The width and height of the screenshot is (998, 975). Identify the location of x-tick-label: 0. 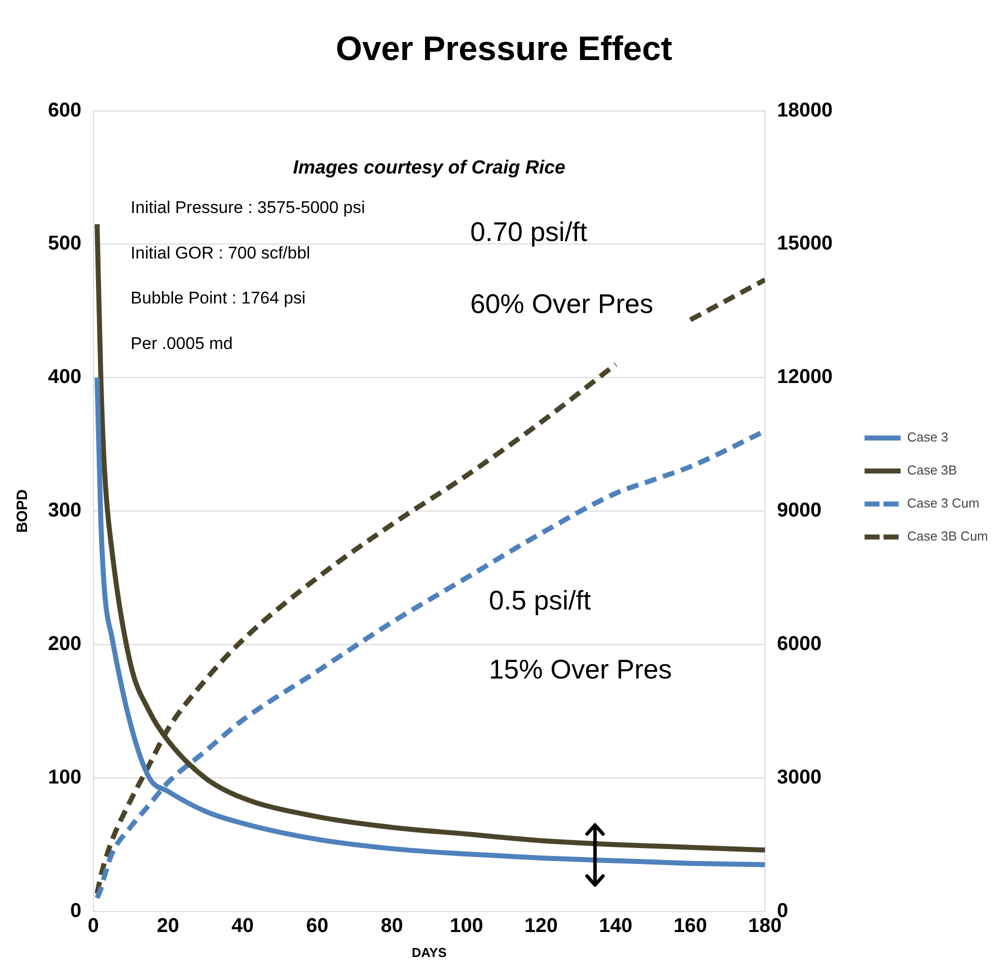
(93, 925).